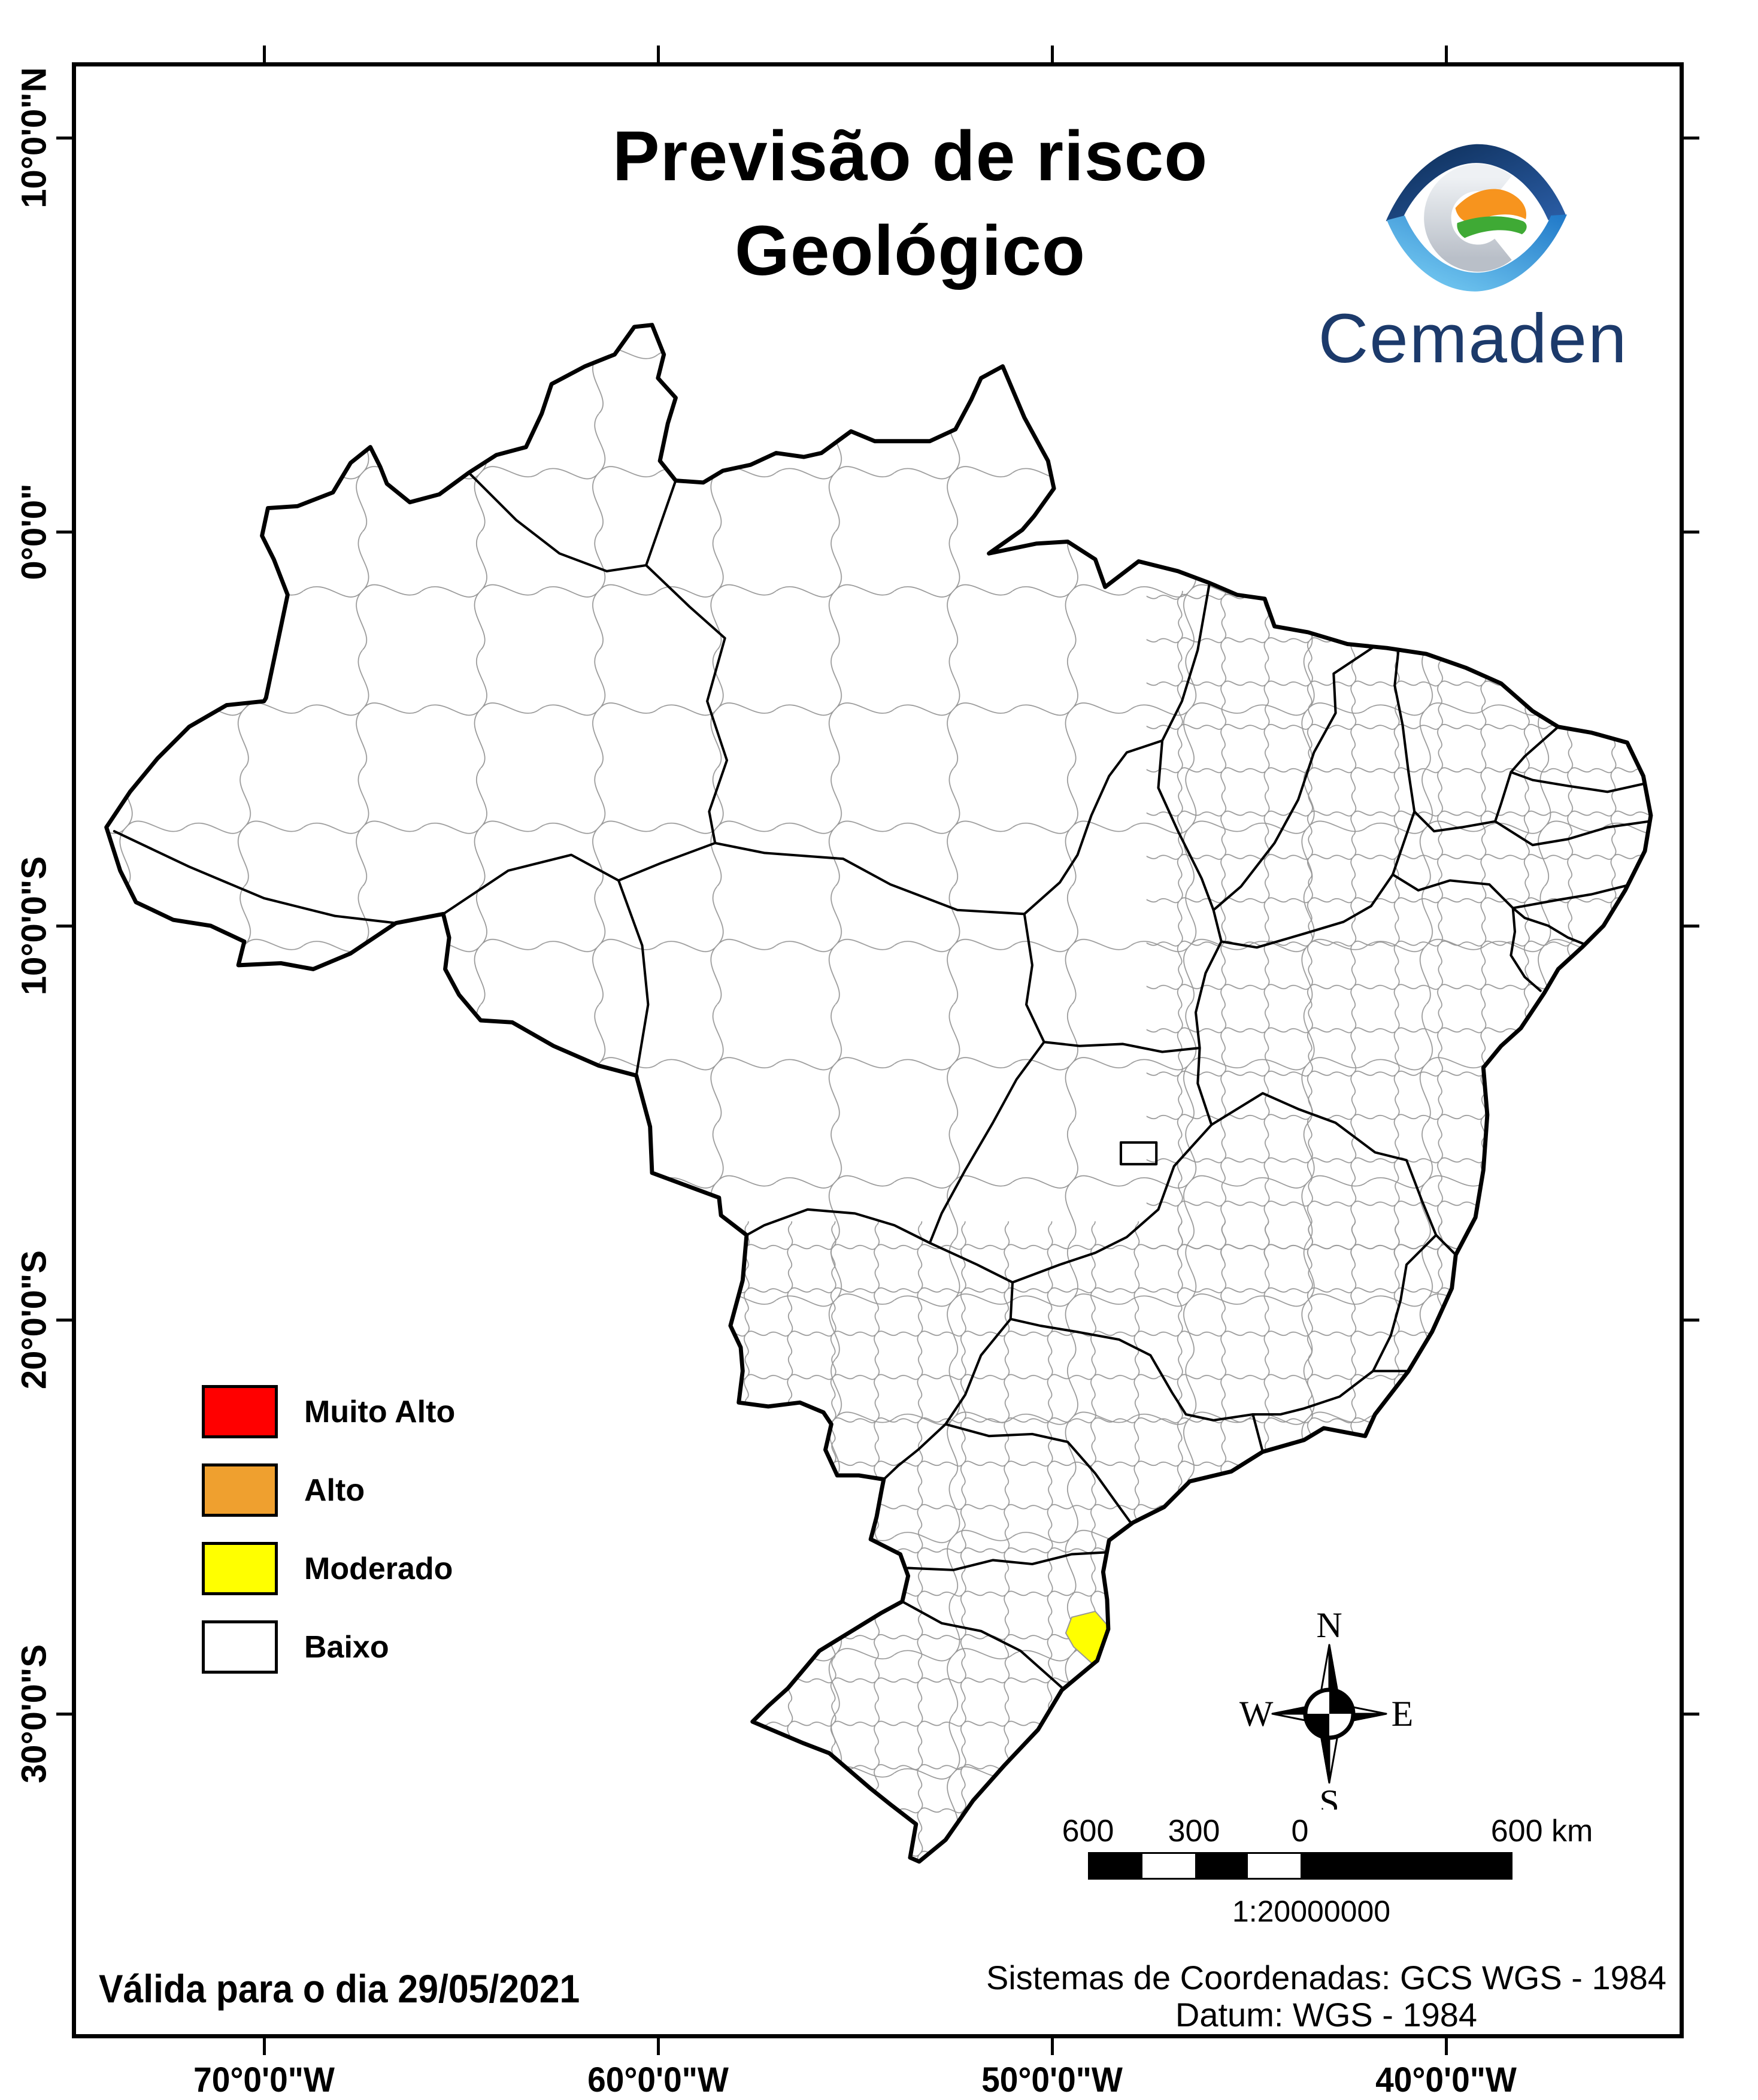 The width and height of the screenshot is (1758, 2100). What do you see at coordinates (346, 1647) in the screenshot?
I see `legend-label-baixo: Baixo` at bounding box center [346, 1647].